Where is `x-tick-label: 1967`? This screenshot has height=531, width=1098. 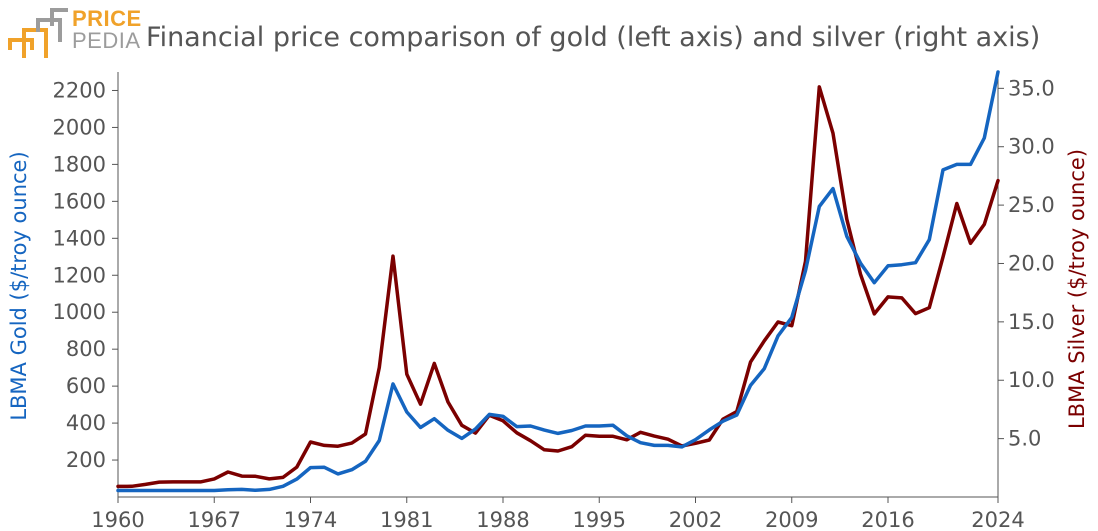
x-tick-label: 1967 is located at coordinates (214, 519).